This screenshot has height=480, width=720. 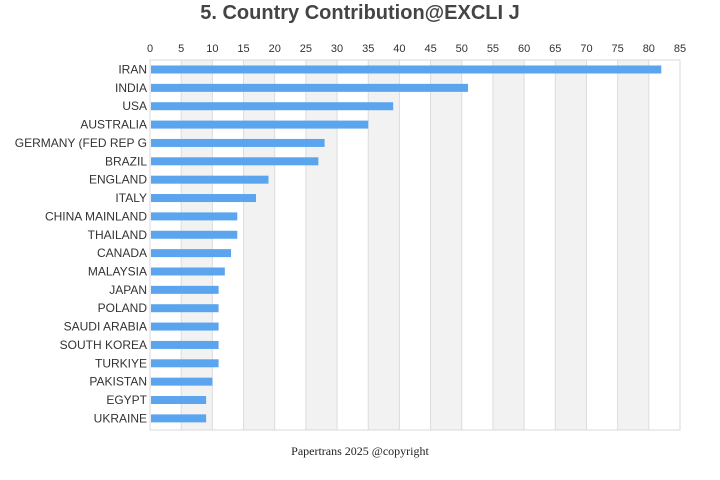 What do you see at coordinates (555, 49) in the screenshot?
I see `x-tick-label: 65` at bounding box center [555, 49].